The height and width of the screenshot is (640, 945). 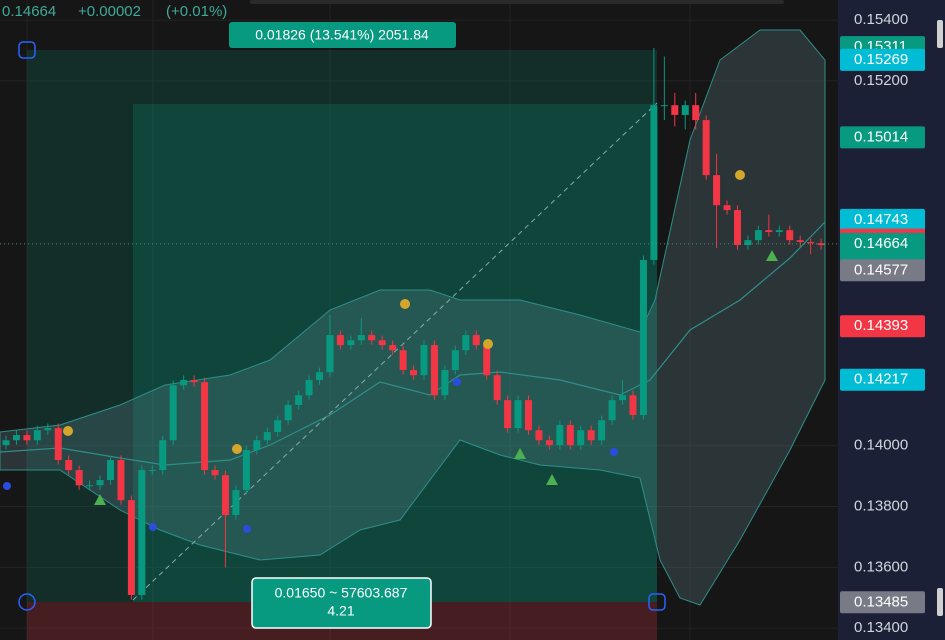 I want to click on price-badge-label: 0.14743, so click(x=881, y=219).